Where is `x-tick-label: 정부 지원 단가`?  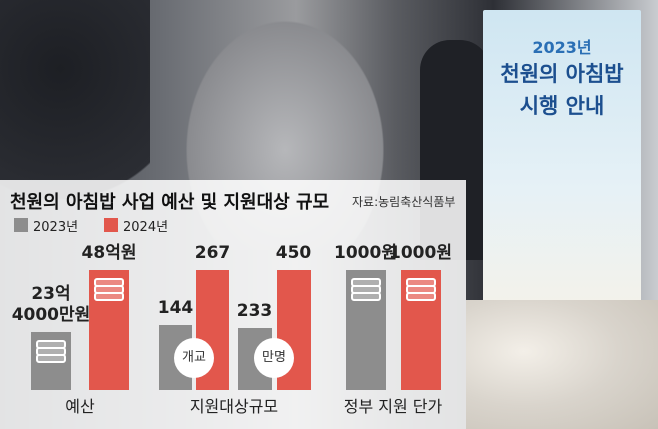
x-tick-label: 정부 지원 단가 is located at coordinates (393, 406).